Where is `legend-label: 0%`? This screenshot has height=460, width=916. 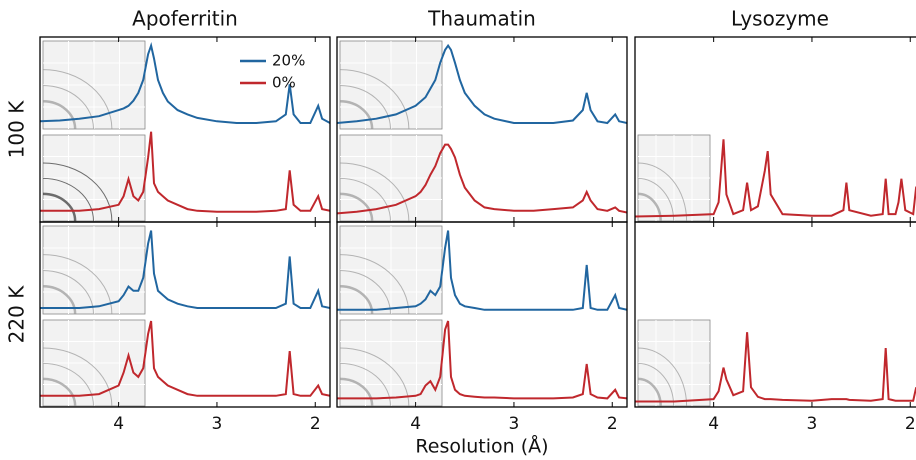
legend-label: 0% is located at coordinates (284, 83).